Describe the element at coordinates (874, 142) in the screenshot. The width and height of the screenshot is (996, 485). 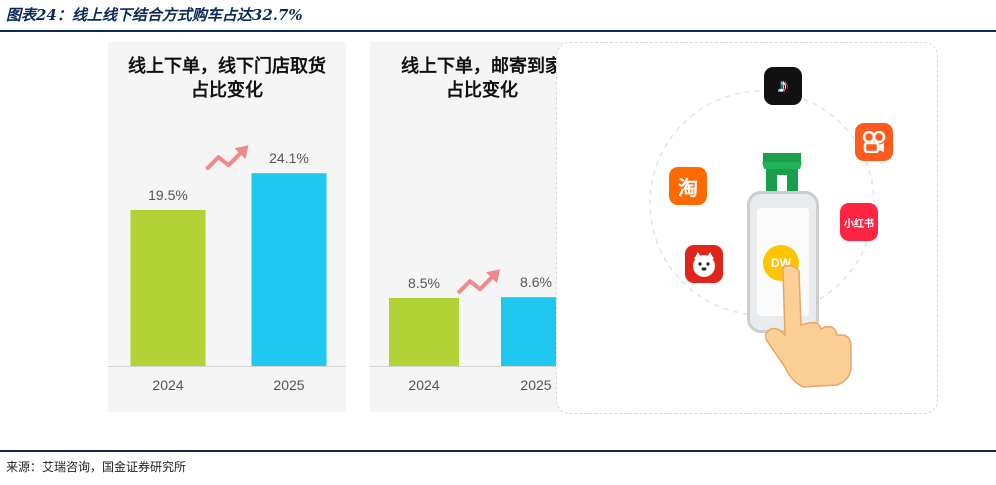
I see `kuaishou-app-icon` at that location.